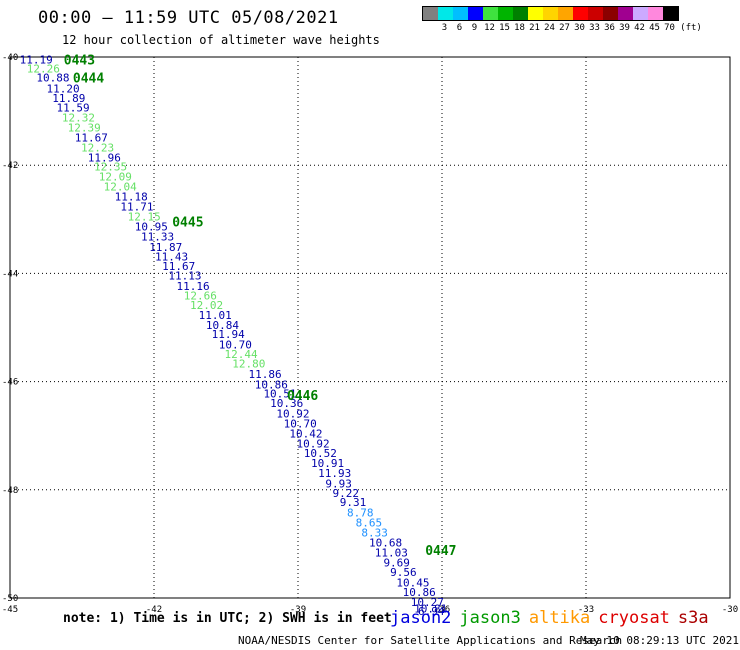  What do you see at coordinates (200, 296) in the screenshot?
I see `wave-height-label: 12.66` at bounding box center [200, 296].